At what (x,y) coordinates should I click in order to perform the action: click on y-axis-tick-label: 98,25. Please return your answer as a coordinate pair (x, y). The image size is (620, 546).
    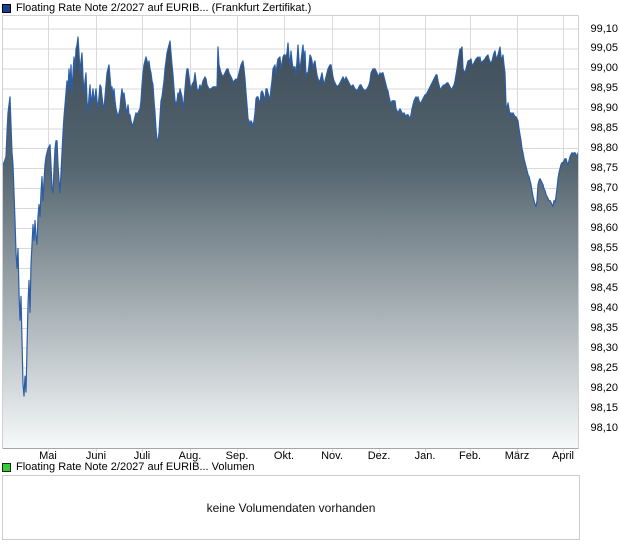
    Looking at the image, I should click on (604, 367).